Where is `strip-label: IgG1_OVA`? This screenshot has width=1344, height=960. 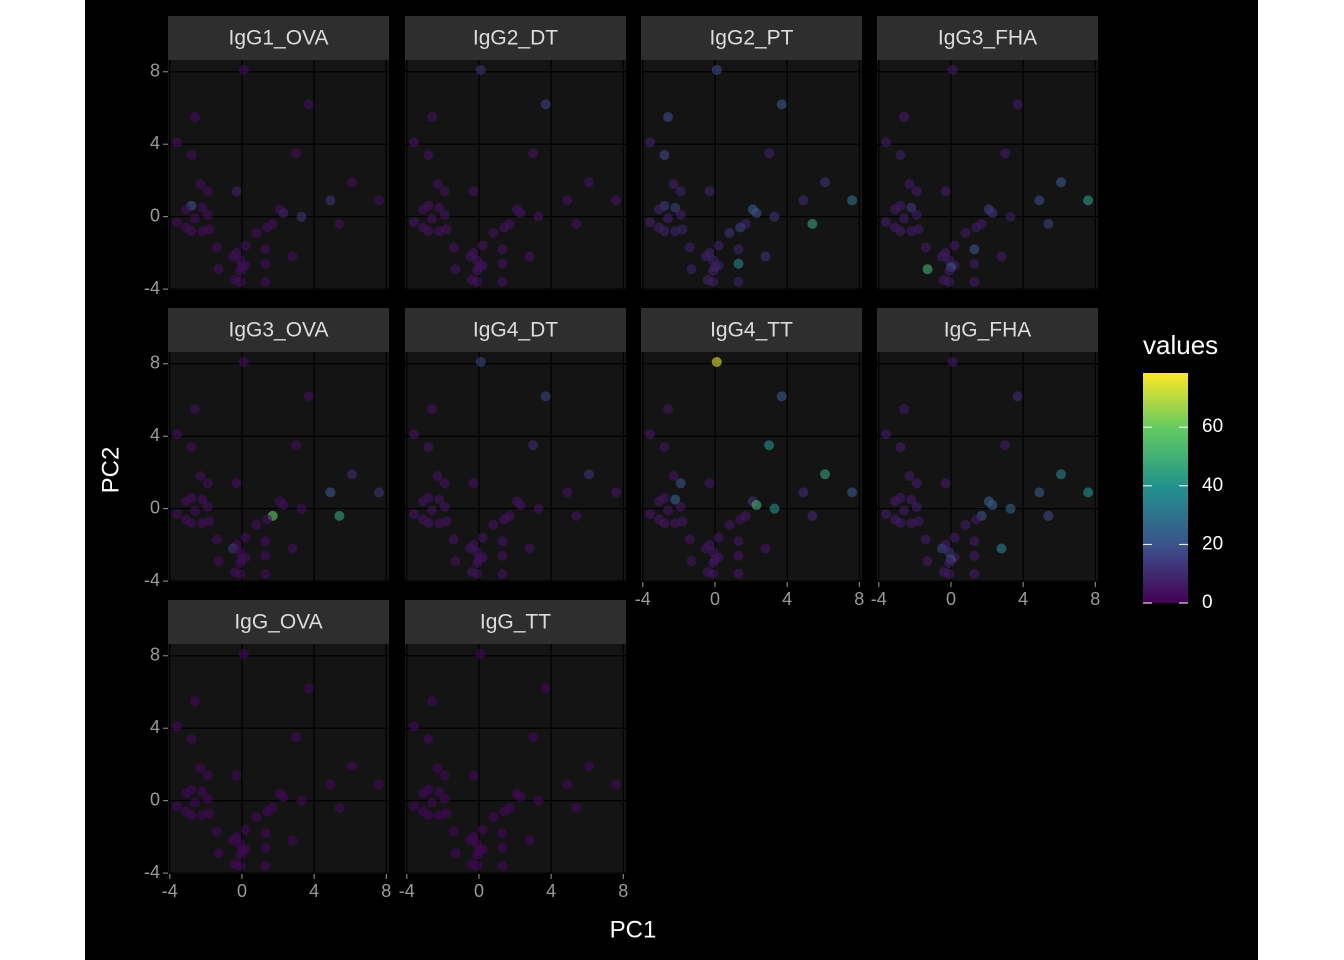
strip-label: IgG1_OVA is located at coordinates (279, 38).